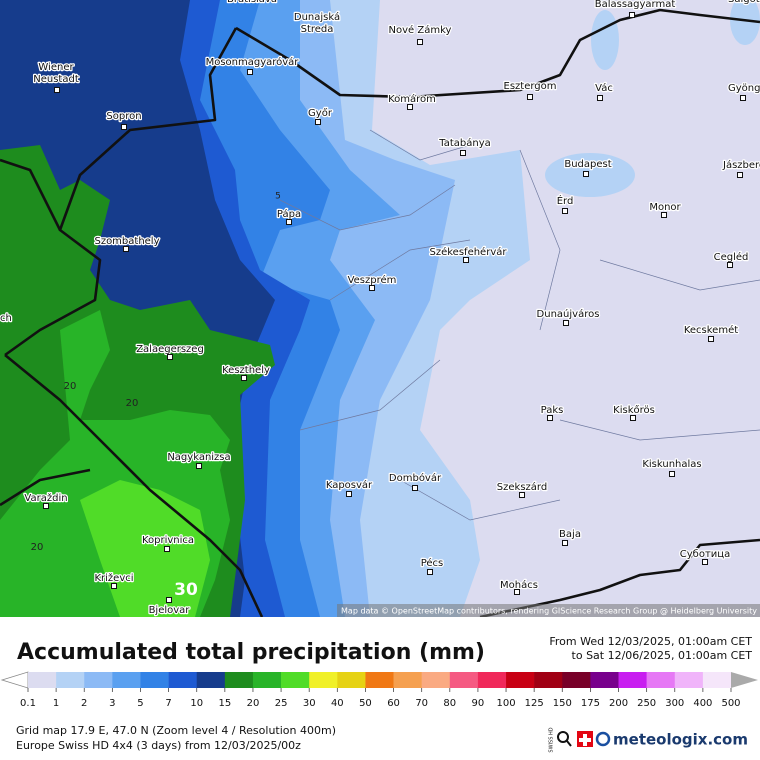 This screenshot has width=760, height=760. Describe the element at coordinates (140, 703) in the screenshot. I see `scale-label: 5` at that location.